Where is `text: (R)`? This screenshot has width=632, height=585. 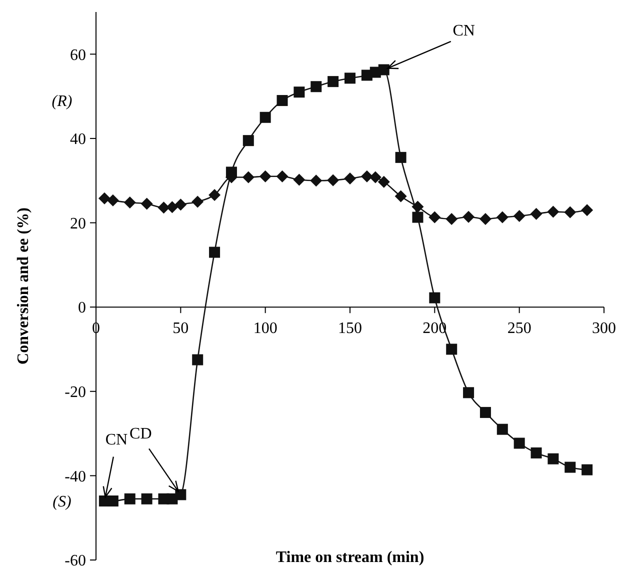 text: (R) is located at coordinates (62, 101).